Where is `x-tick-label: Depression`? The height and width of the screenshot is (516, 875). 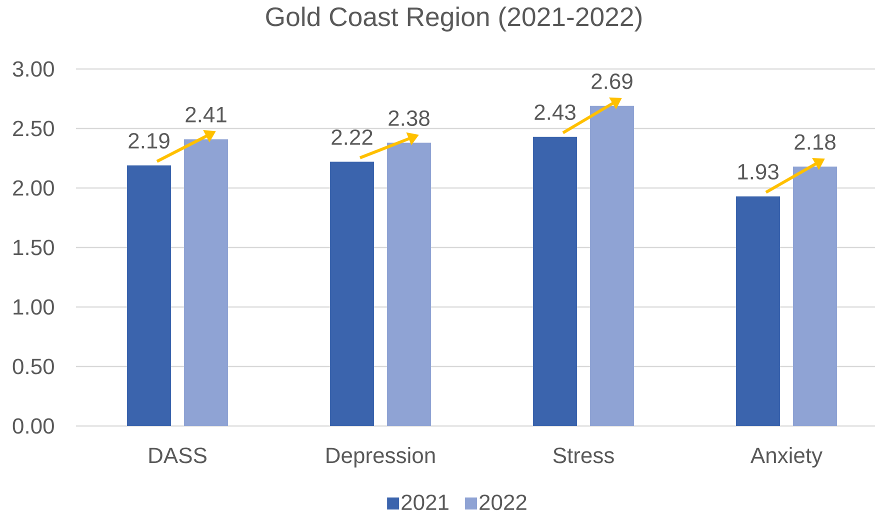 x-tick-label: Depression is located at coordinates (380, 457).